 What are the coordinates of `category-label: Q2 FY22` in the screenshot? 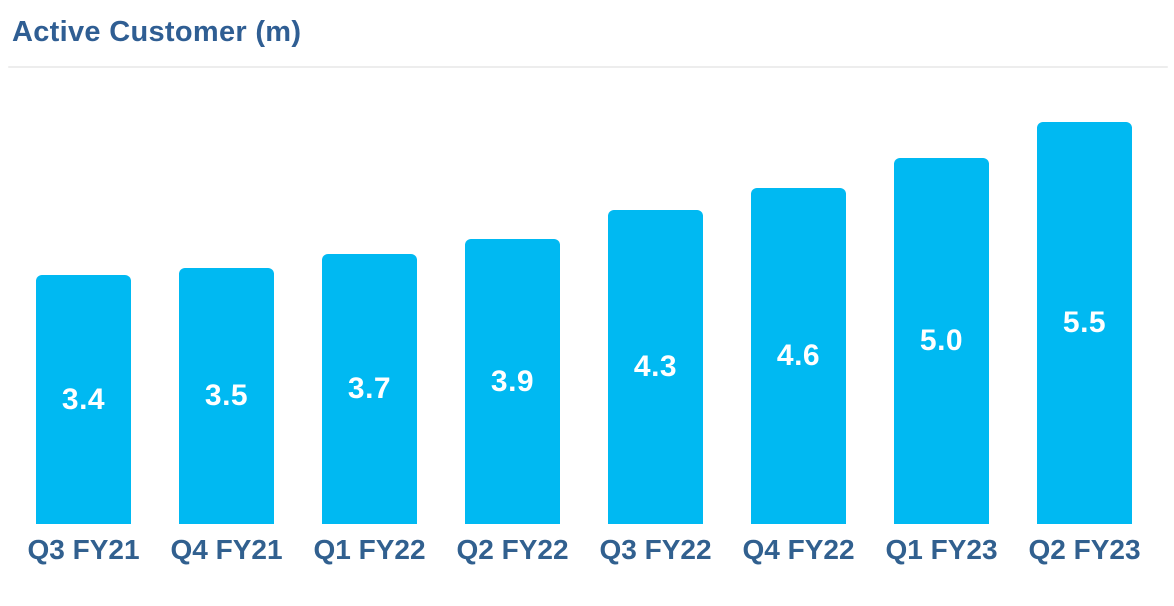 It's located at (512, 549).